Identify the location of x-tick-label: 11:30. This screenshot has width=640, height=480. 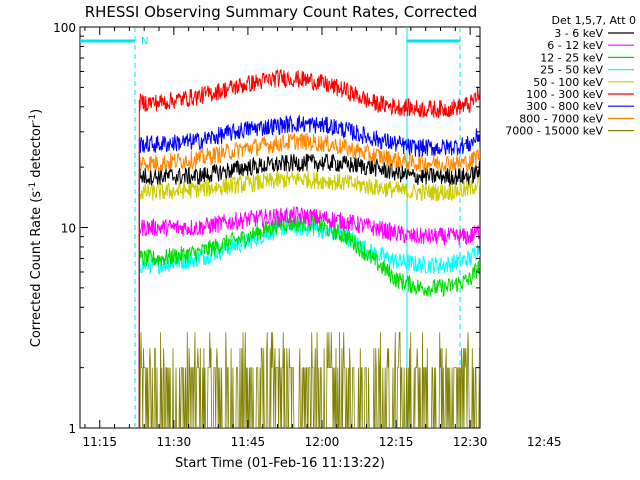
(174, 442).